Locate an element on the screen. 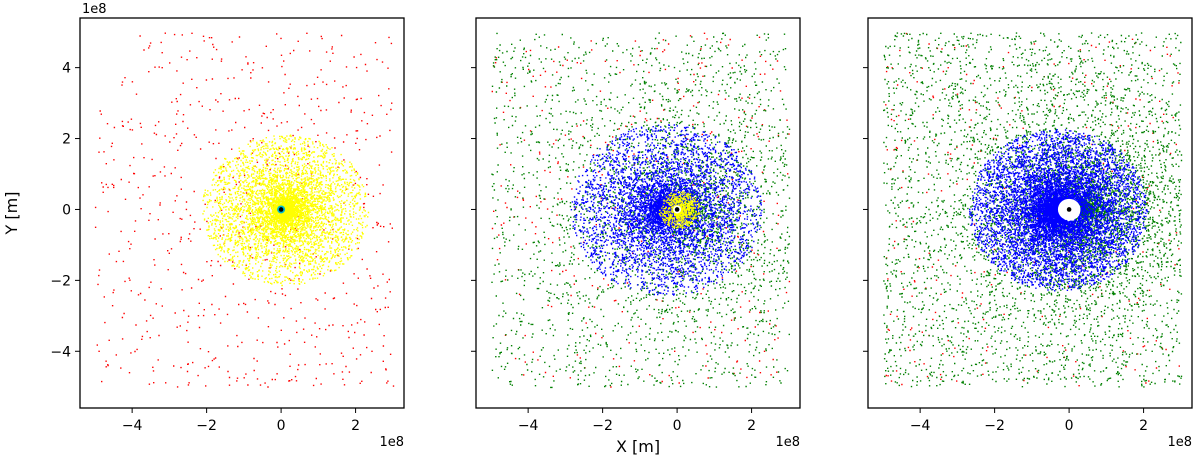 Image resolution: width=1200 pixels, height=460 pixels. panel-3-x-offset-label: 1e8 is located at coordinates (1179, 442).